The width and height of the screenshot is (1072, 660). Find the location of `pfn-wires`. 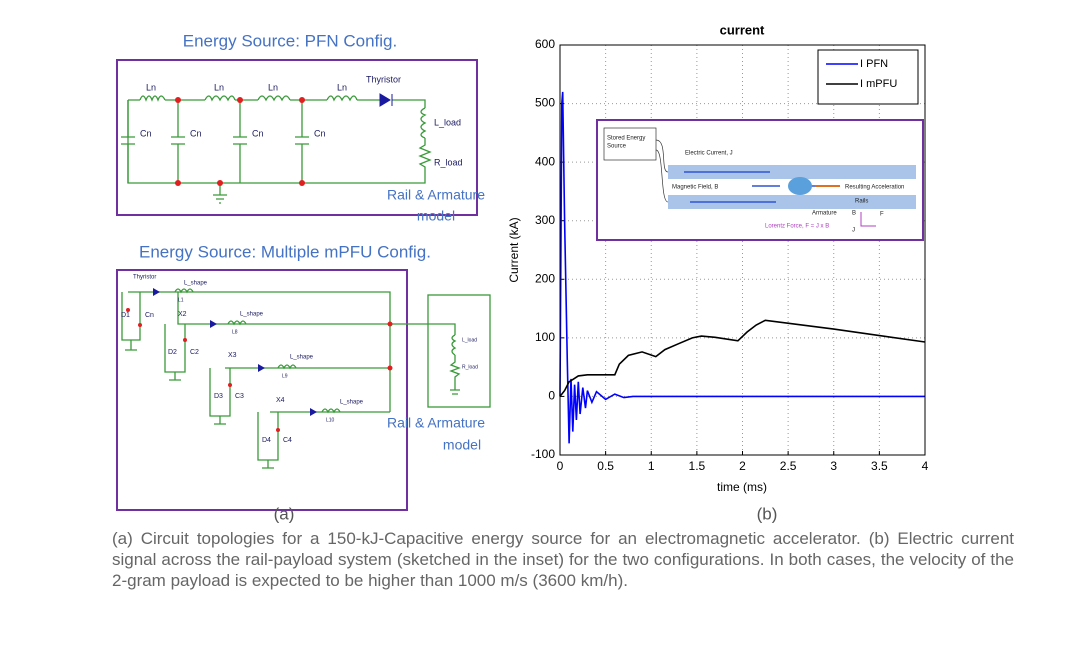

pfn-wires is located at coordinates (276, 149).